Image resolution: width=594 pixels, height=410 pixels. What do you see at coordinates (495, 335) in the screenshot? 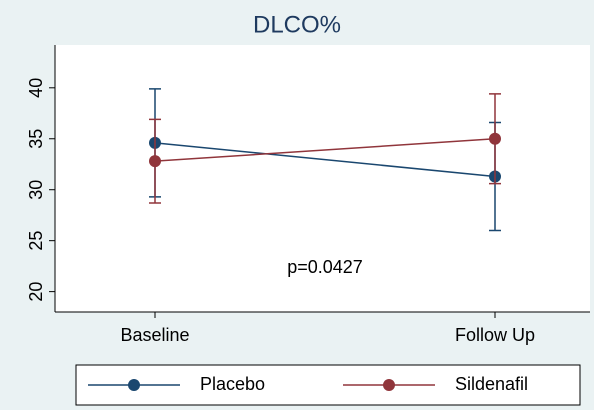
I see `x-tick-label: Follow Up` at bounding box center [495, 335].